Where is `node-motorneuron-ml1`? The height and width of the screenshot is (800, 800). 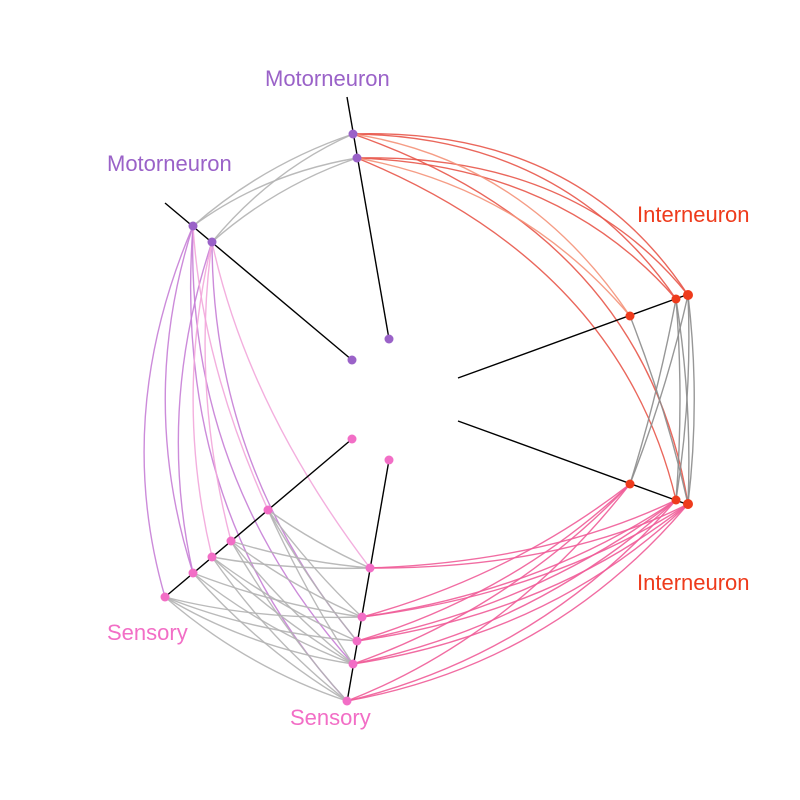
node-motorneuron-ml1 is located at coordinates (212, 242).